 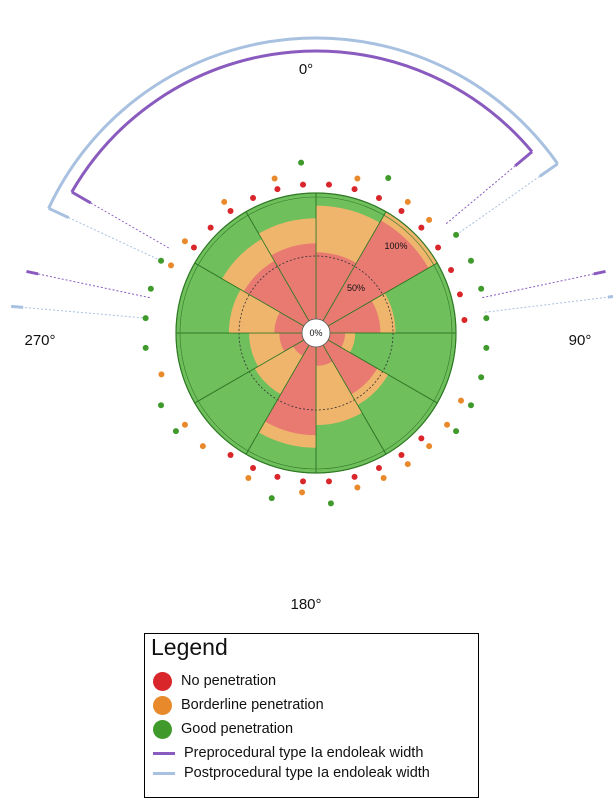 I want to click on angle-label-90: 90°, so click(x=580, y=340).